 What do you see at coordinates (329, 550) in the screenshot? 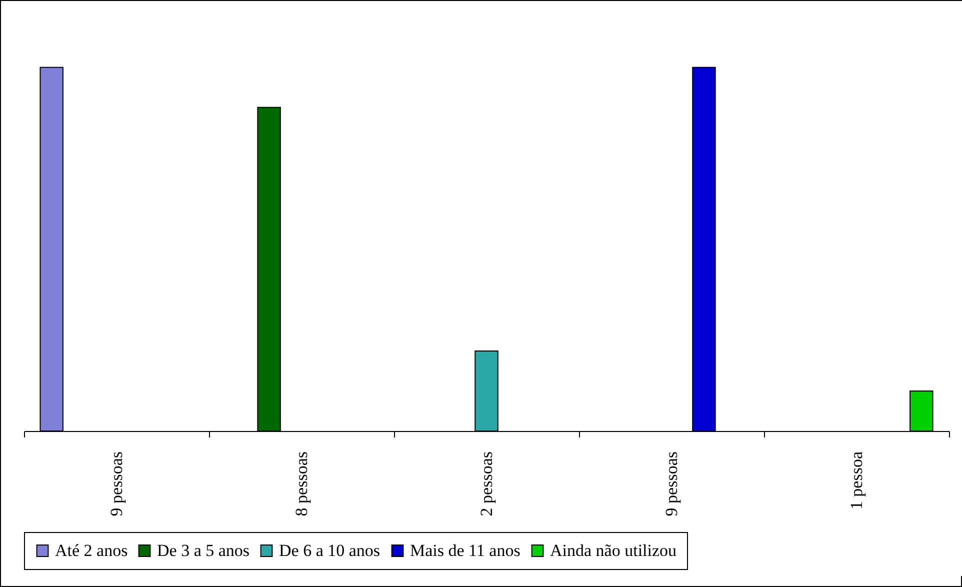
I see `legend-label: De 6 a 10 anos` at bounding box center [329, 550].